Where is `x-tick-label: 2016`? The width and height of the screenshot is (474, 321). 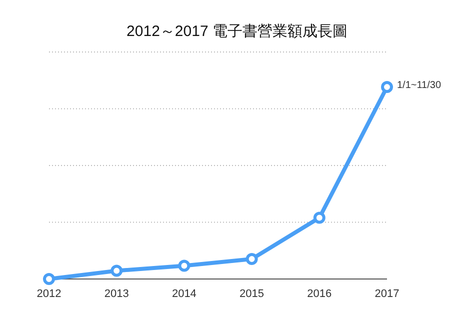 x-tick-label: 2016 is located at coordinates (319, 294).